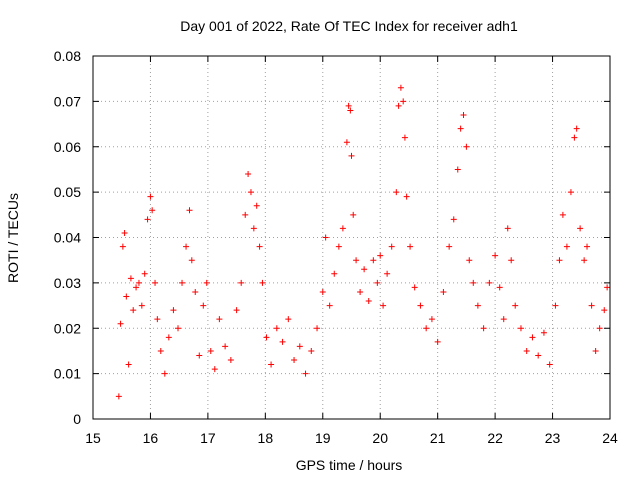 The image size is (640, 480). Describe the element at coordinates (323, 438) in the screenshot. I see `x-tick-label: 19` at that location.